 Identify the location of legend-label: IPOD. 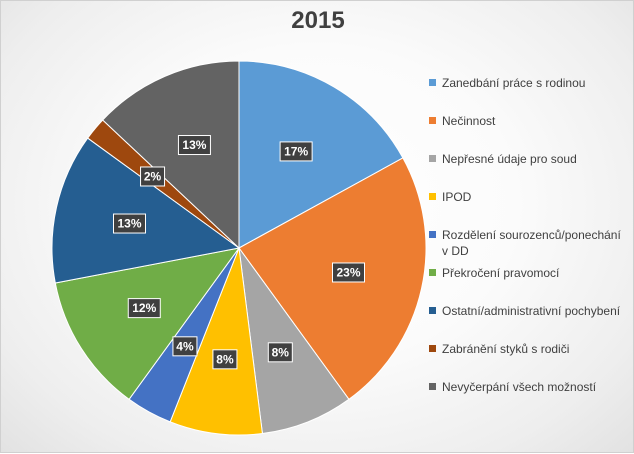
(457, 197).